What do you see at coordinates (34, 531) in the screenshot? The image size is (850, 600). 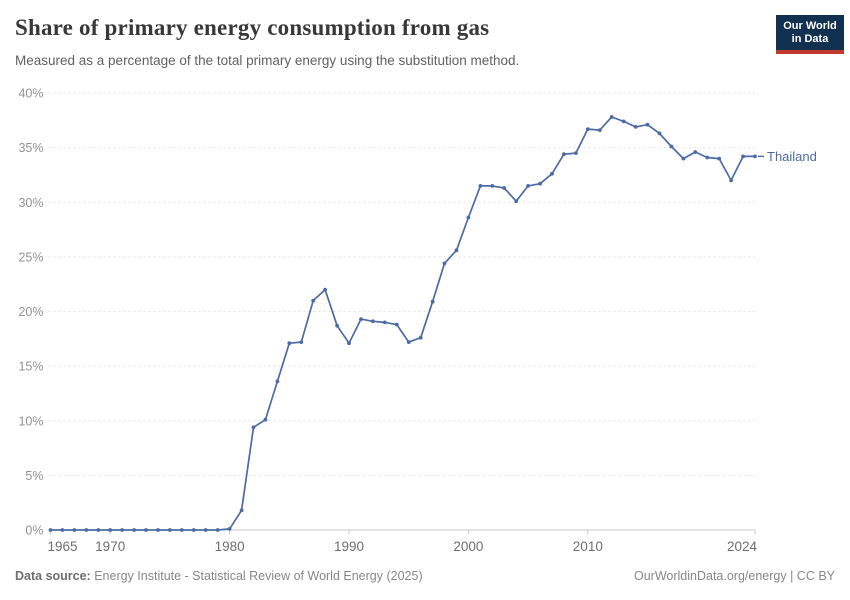 I see `y-tick-label: 0%` at bounding box center [34, 531].